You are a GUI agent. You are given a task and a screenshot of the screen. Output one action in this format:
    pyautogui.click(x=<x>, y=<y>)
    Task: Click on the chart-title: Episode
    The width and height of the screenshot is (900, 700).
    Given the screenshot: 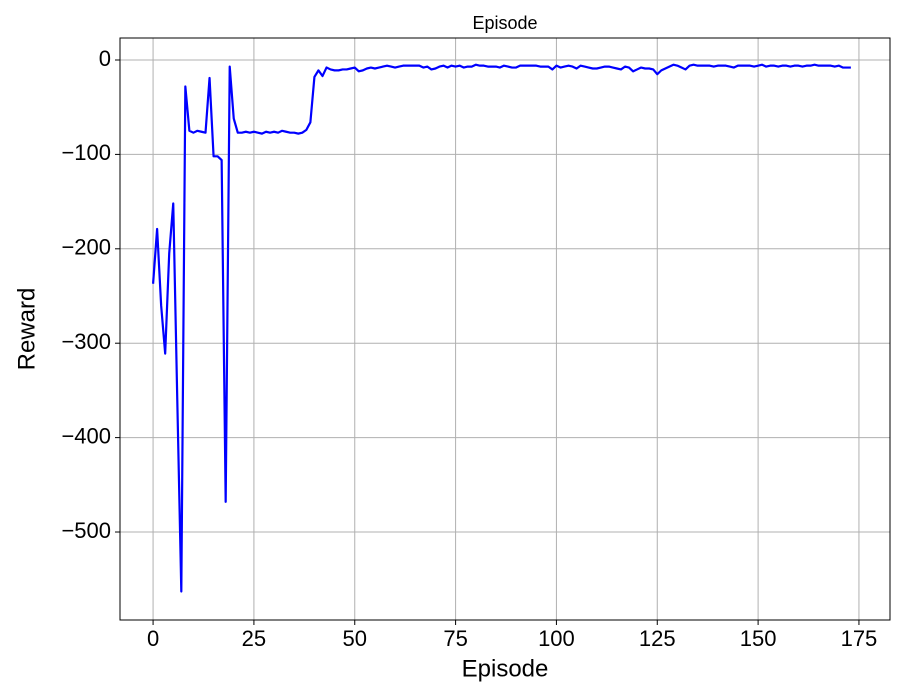 What is the action you would take?
    pyautogui.click(x=504, y=23)
    